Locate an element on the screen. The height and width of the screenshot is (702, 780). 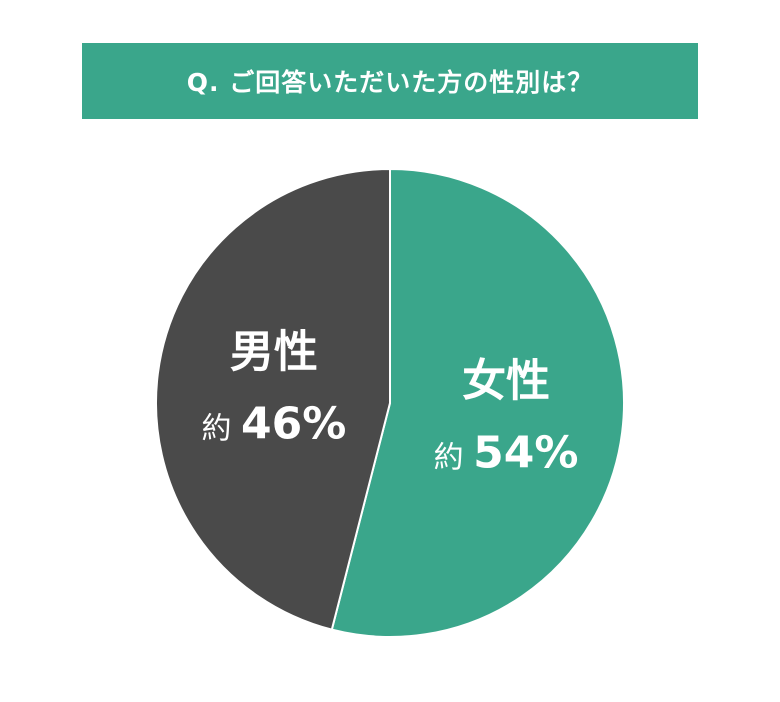
chart-title-bar: Q. ご回答いただいた方の性別は？ is located at coordinates (390, 81).